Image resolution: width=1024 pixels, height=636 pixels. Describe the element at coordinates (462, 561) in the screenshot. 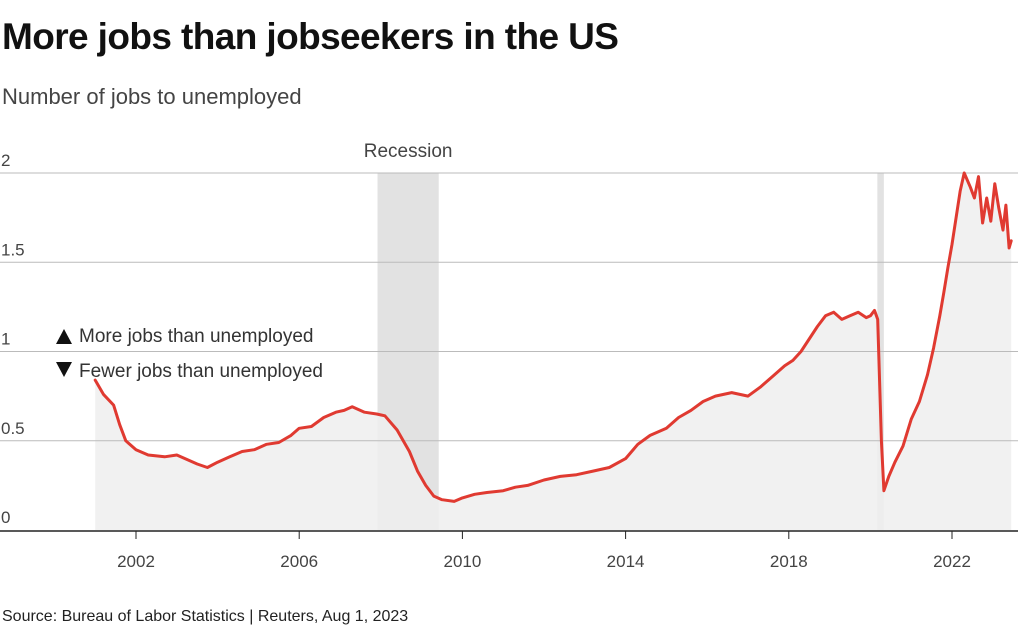

I see `x-tick-label: 2010` at that location.